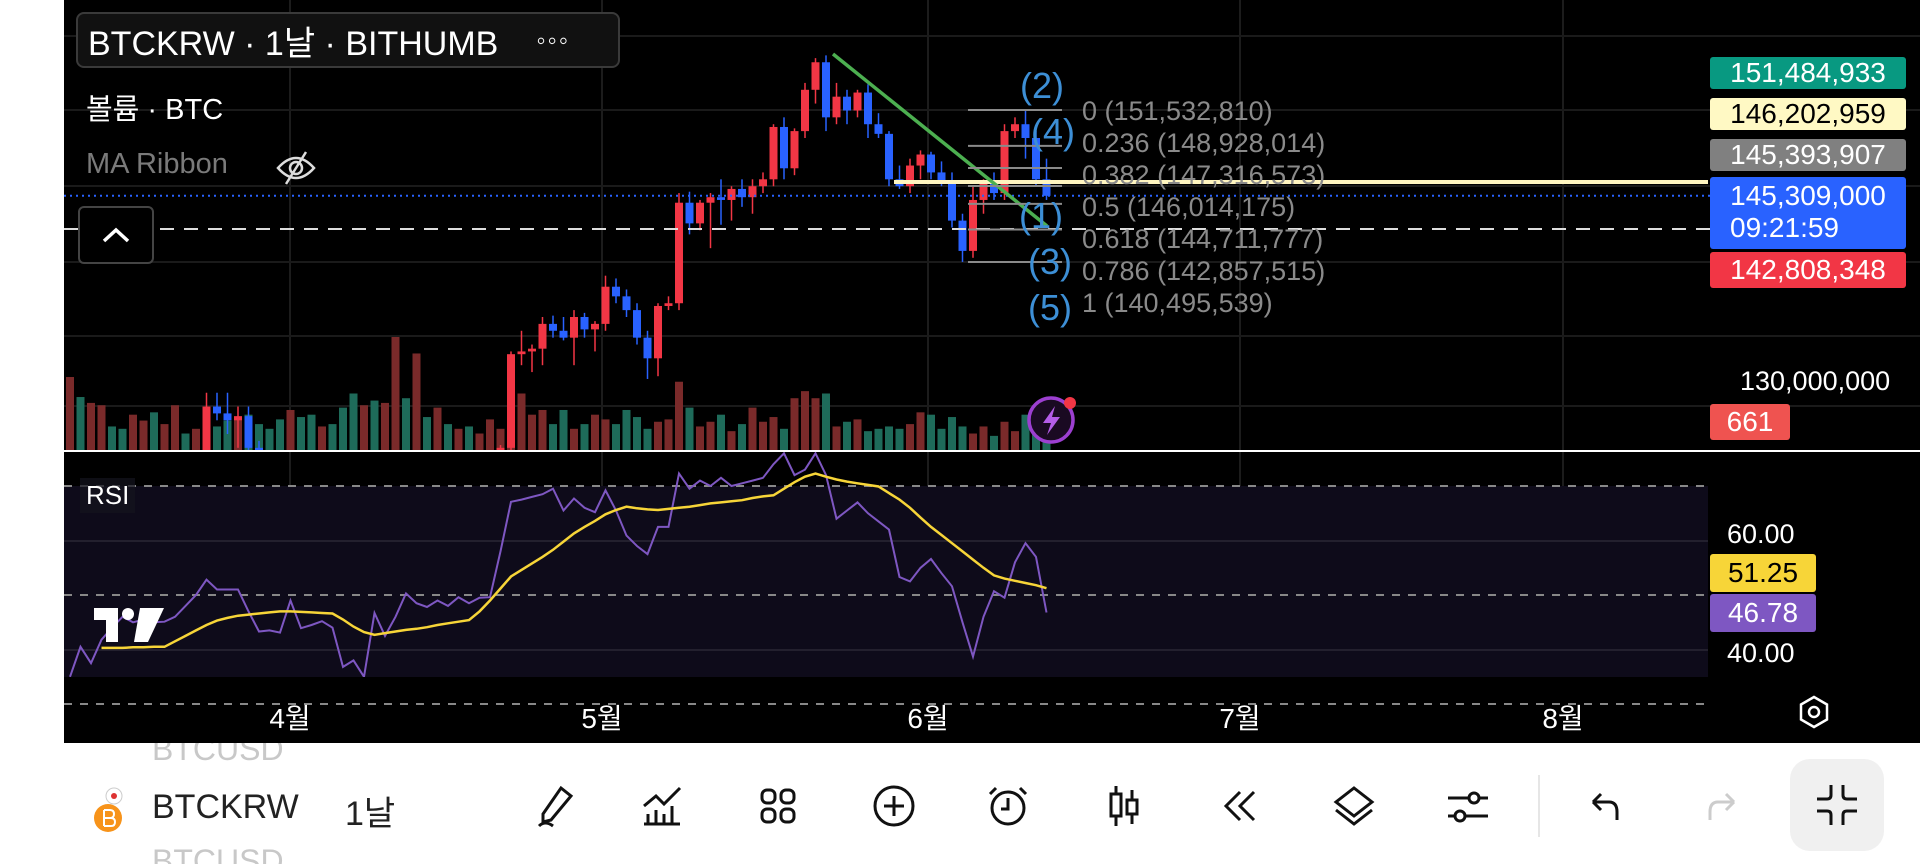 The image size is (1920, 864). What do you see at coordinates (894, 806) in the screenshot?
I see `plus-circle-icon` at bounding box center [894, 806].